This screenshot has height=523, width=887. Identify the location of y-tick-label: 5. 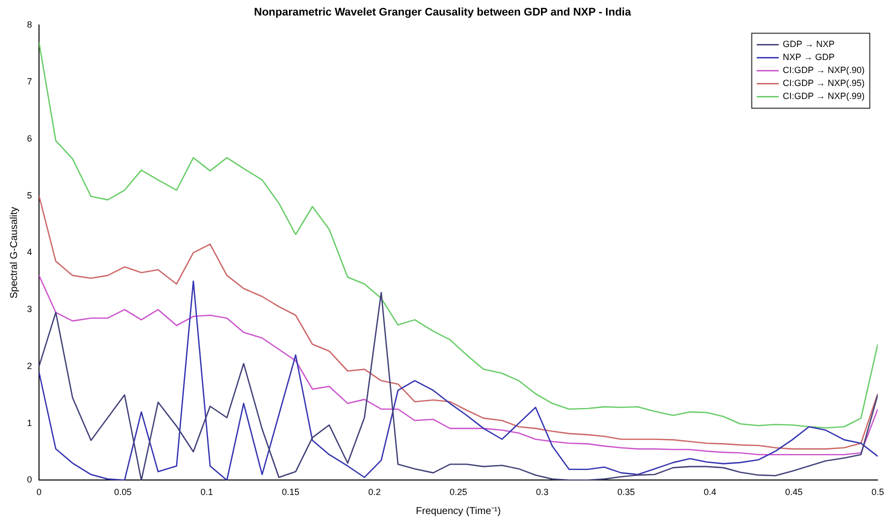
(29, 195).